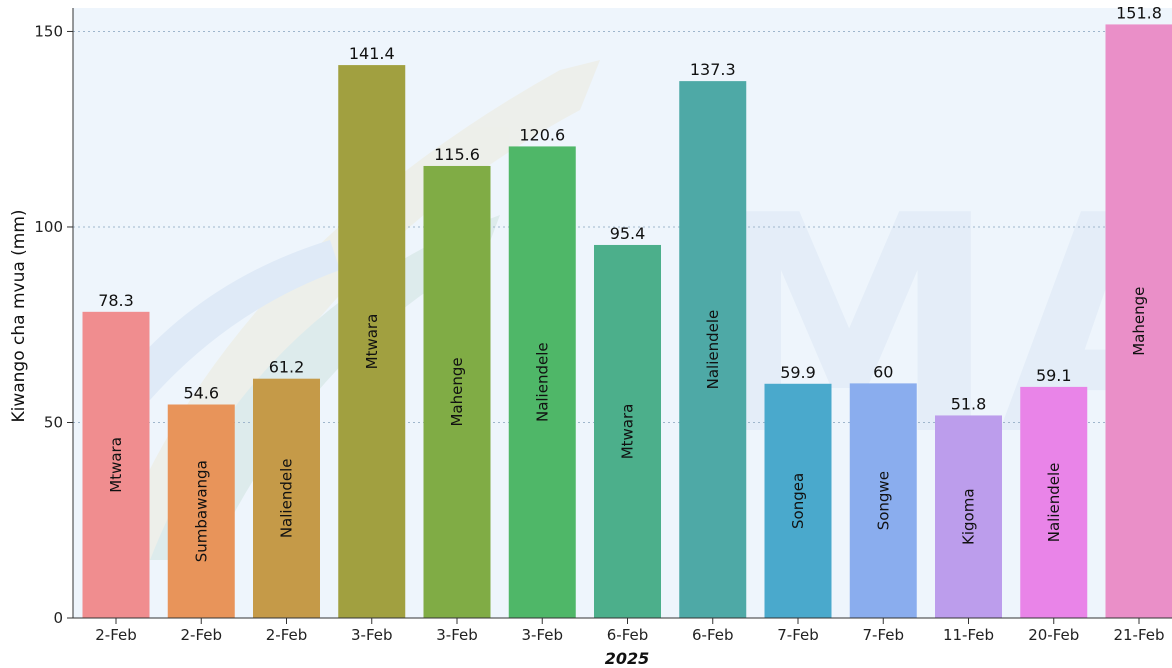 The height and width of the screenshot is (668, 1172). Describe the element at coordinates (713, 69) in the screenshot. I see `bar-value-label: 137.3` at that location.